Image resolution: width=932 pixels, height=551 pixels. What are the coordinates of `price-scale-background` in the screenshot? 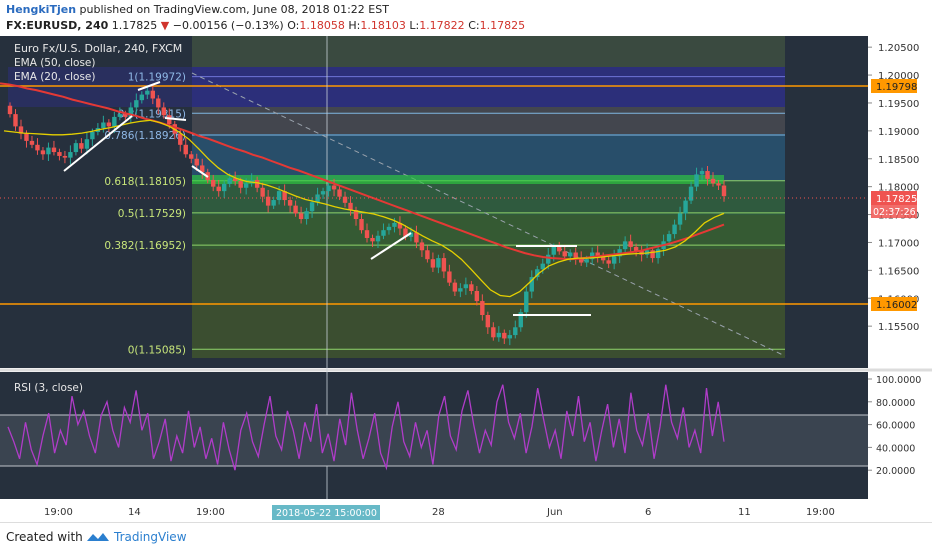 It's located at (900, 267).